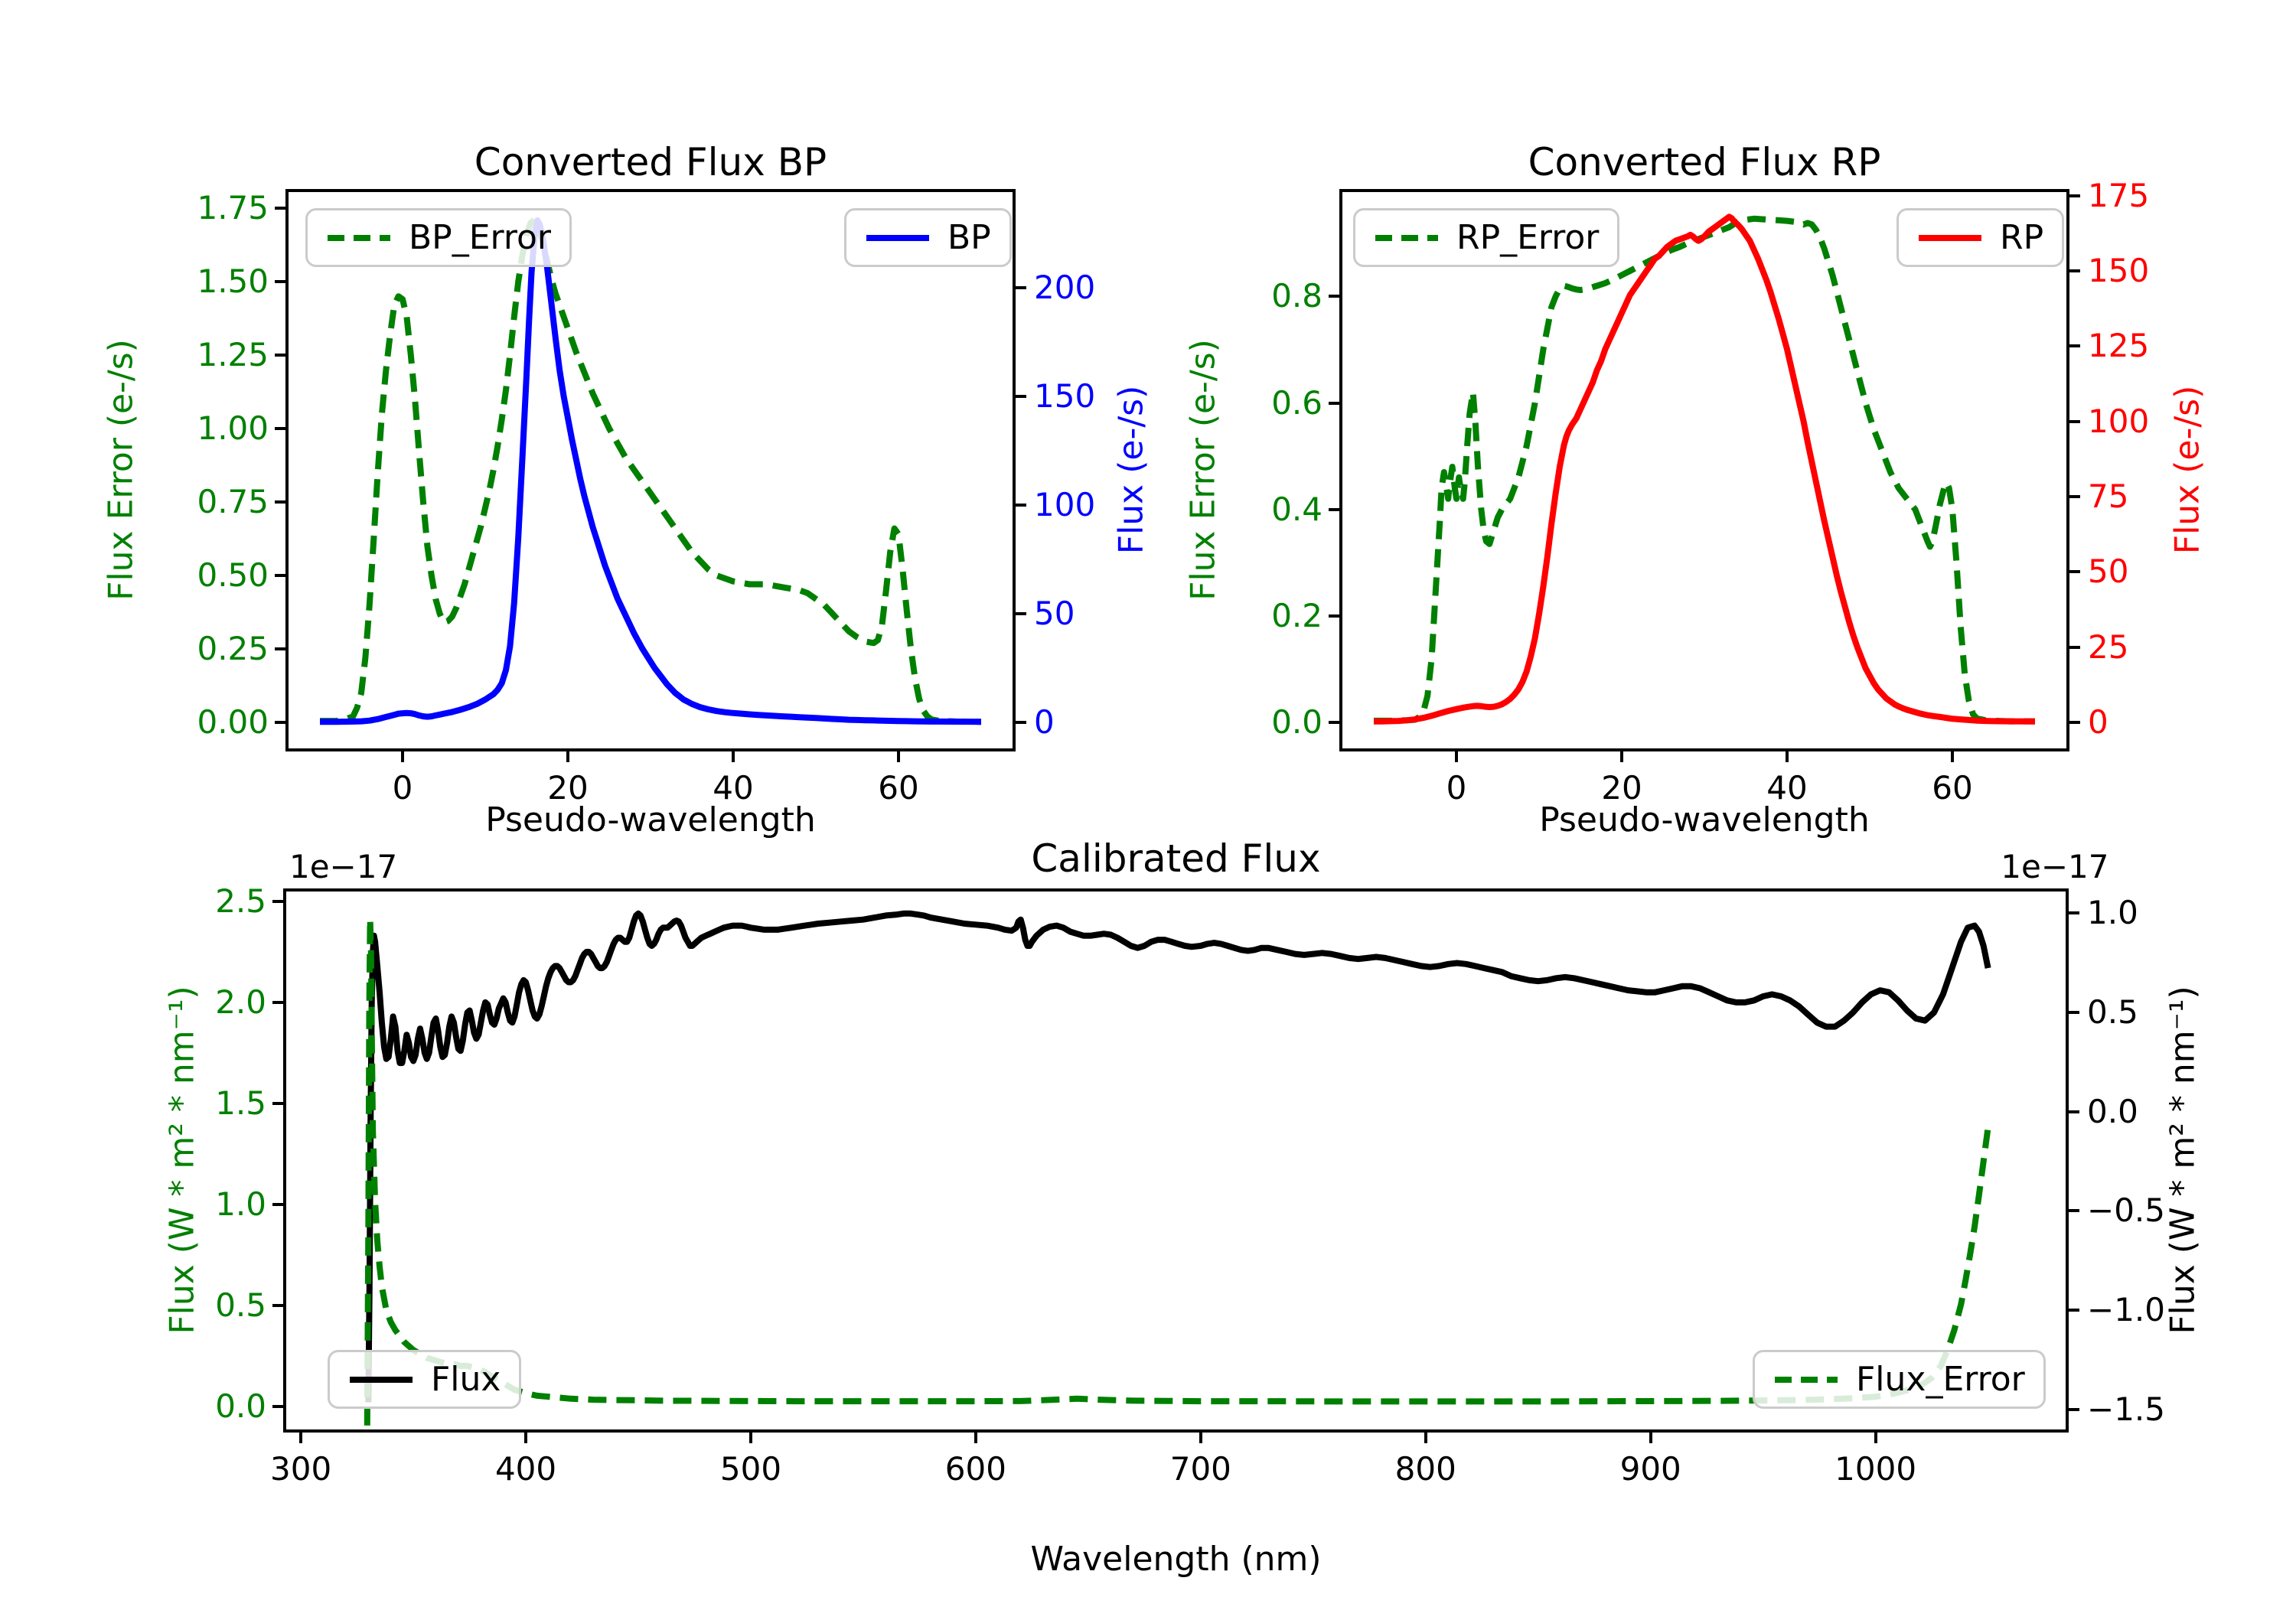  I want to click on legend-flux-error-sample, so click(1806, 1379).